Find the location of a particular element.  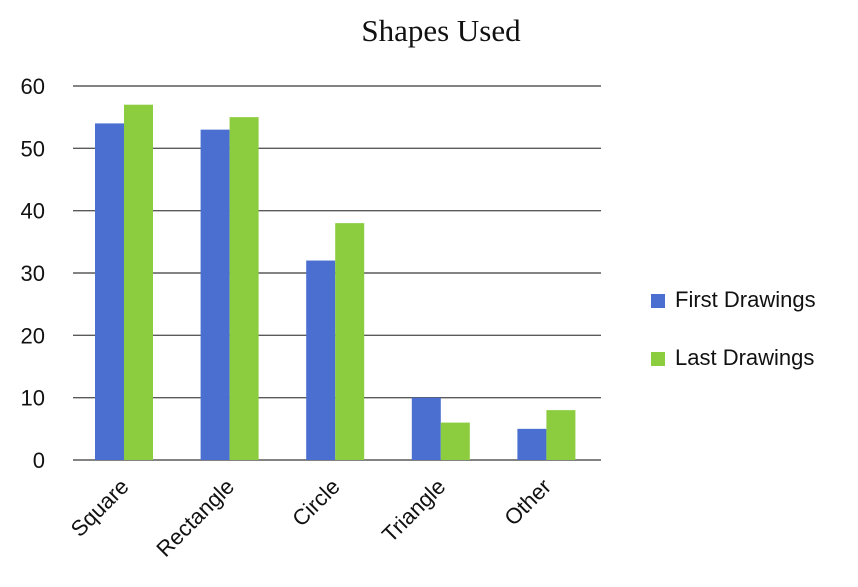

legend: First Drawings Last Drawings is located at coordinates (733, 328).